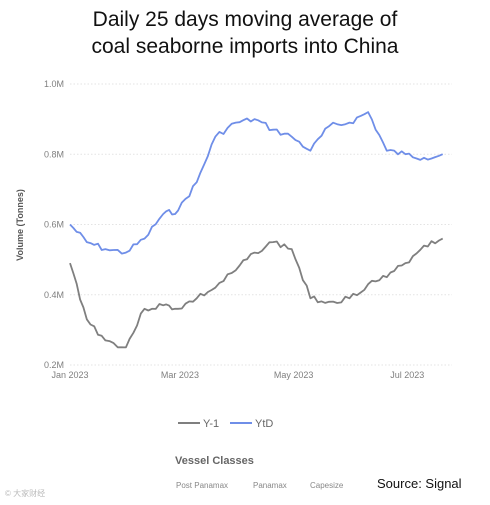 Image resolution: width=490 pixels, height=505 pixels. What do you see at coordinates (264, 424) in the screenshot?
I see `legend-label: YtD` at bounding box center [264, 424].